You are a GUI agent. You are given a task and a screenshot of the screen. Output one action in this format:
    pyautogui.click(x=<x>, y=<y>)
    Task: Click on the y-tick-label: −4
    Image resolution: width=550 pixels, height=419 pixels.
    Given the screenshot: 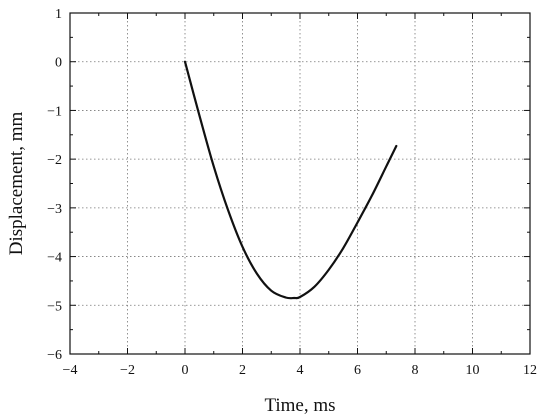 What is the action you would take?
    pyautogui.click(x=54, y=258)
    